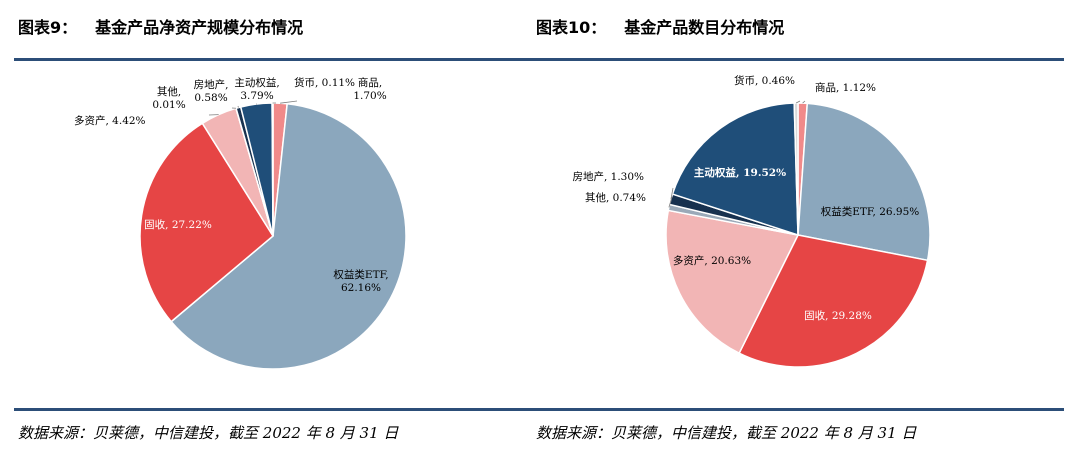 Image resolution: width=1080 pixels, height=456 pixels. I want to click on data-label-active-equity: 主动权益, 3.79%, so click(256, 89).